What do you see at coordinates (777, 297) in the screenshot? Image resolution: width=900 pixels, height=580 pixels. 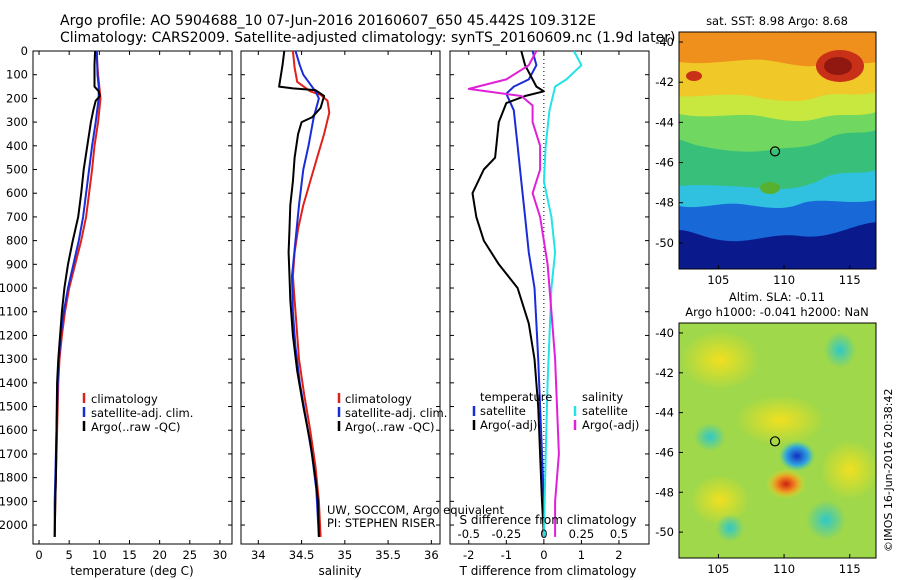 I see `sla-map-title: Altim. SLA: -0.11` at bounding box center [777, 297].